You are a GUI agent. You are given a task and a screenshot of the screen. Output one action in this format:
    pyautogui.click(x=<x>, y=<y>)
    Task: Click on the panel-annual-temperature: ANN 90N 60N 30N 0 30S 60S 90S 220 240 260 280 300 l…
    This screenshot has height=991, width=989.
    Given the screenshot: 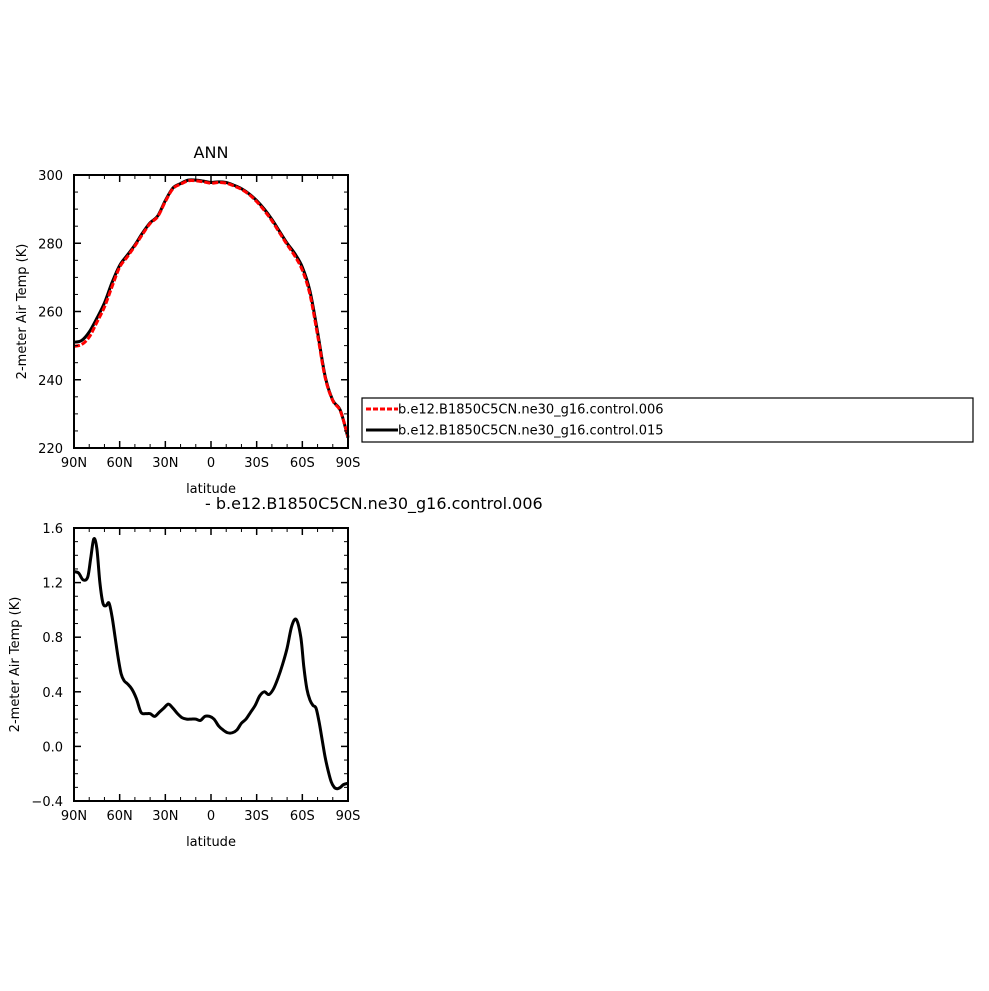 What is the action you would take?
    pyautogui.click(x=187, y=320)
    